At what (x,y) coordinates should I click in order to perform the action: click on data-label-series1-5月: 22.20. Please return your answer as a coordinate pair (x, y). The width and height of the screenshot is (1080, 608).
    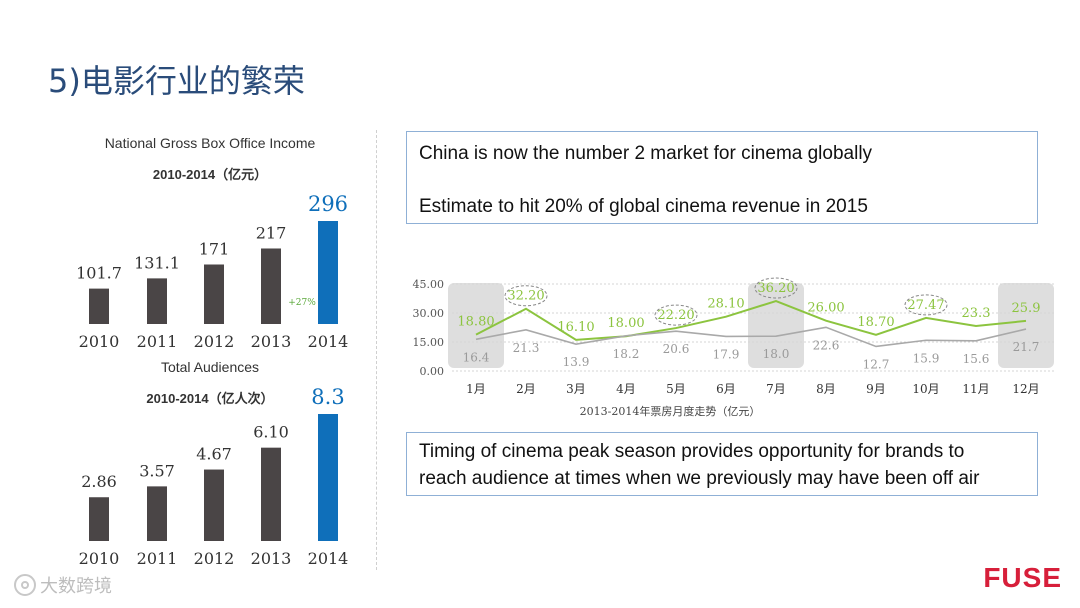
    Looking at the image, I should click on (675, 315).